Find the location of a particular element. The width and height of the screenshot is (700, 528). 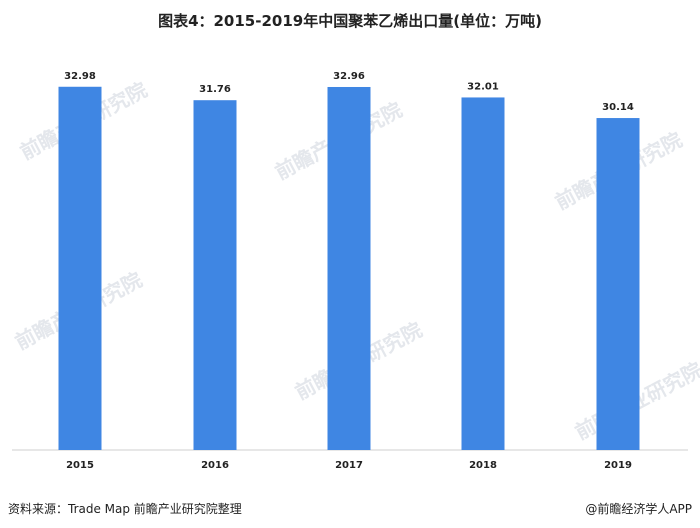

bar-2015 is located at coordinates (80, 268).